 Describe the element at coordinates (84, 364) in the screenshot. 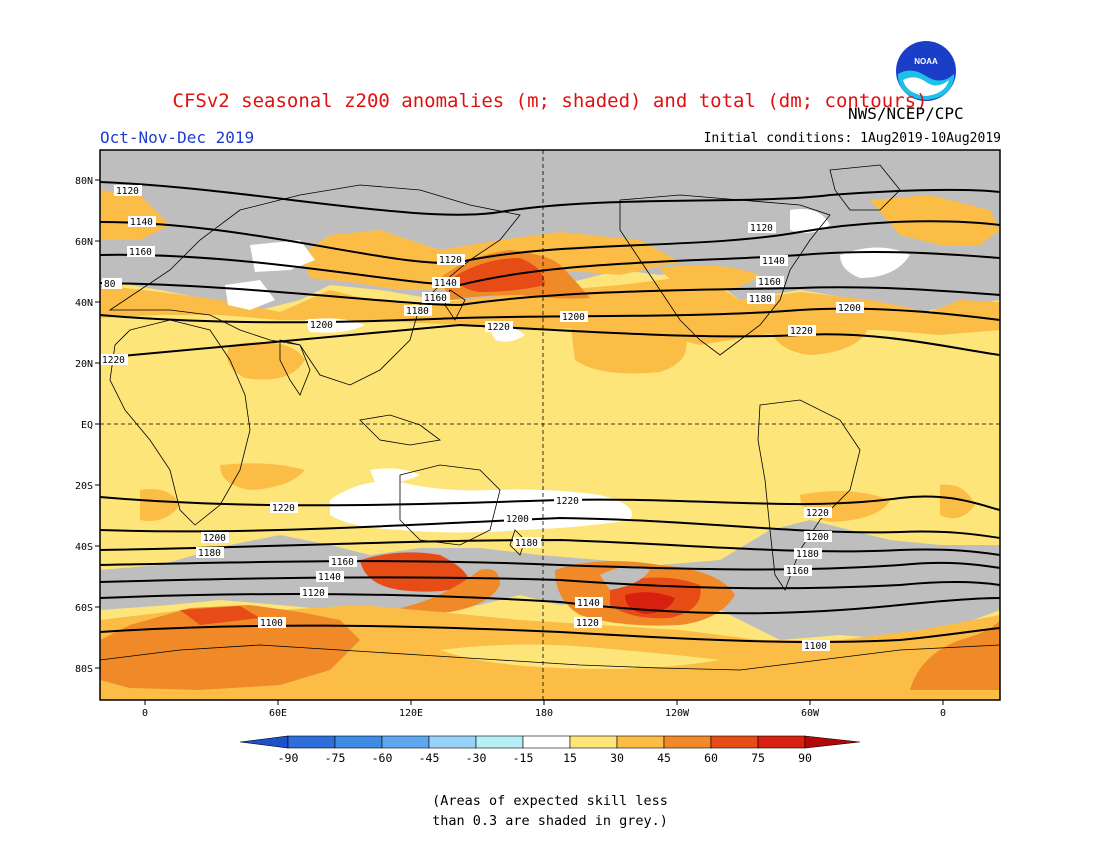

I see `lat-label: 20N` at that location.